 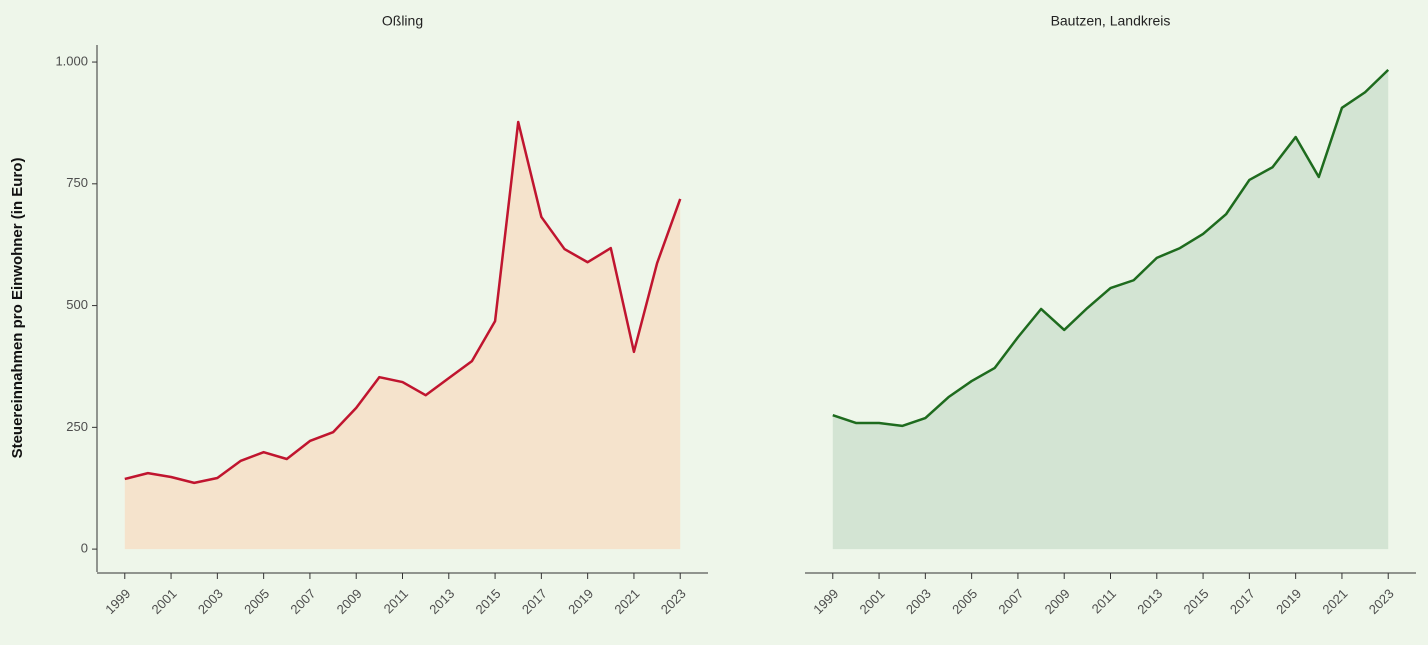 I want to click on y-tick-label: 1.000, so click(x=71, y=60).